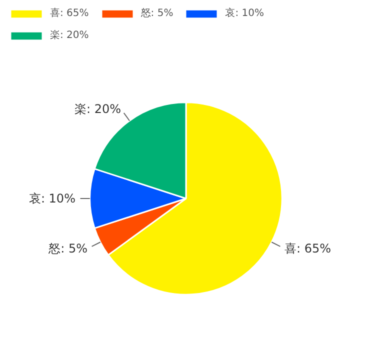 The height and width of the screenshot is (346, 371). I want to click on slice-label: 哀: 10%, so click(52, 198).